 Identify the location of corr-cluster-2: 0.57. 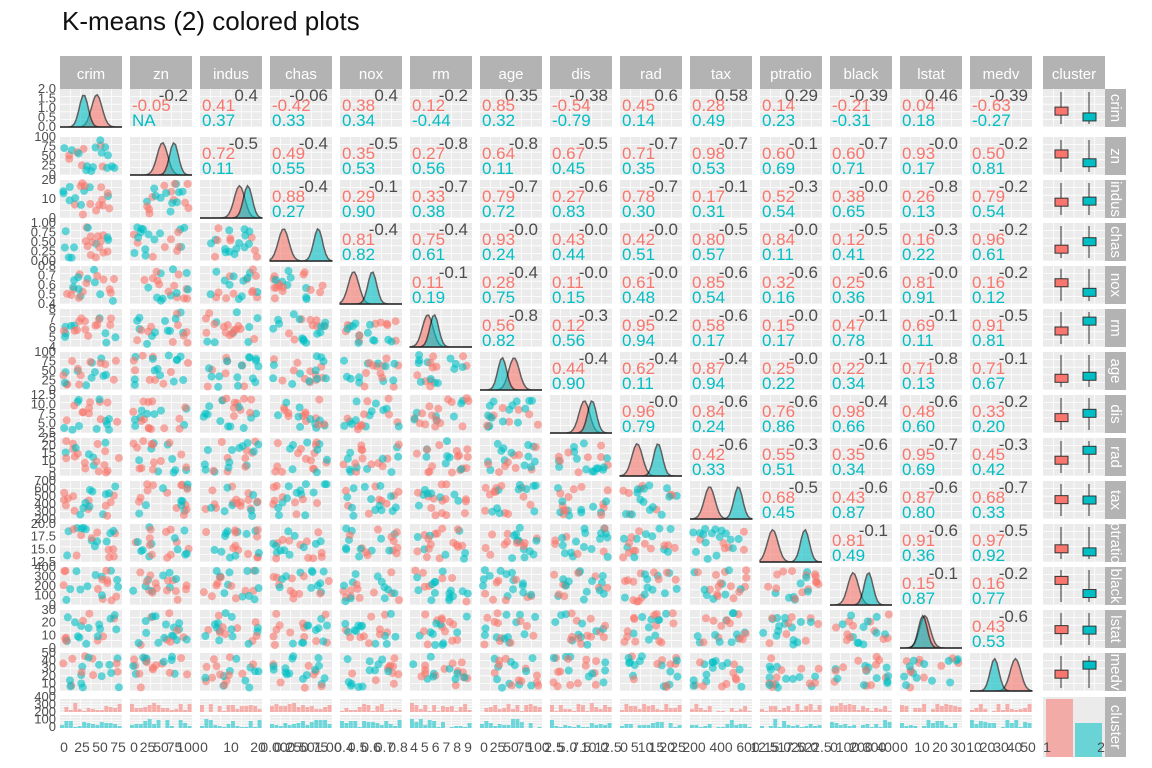
(708, 254).